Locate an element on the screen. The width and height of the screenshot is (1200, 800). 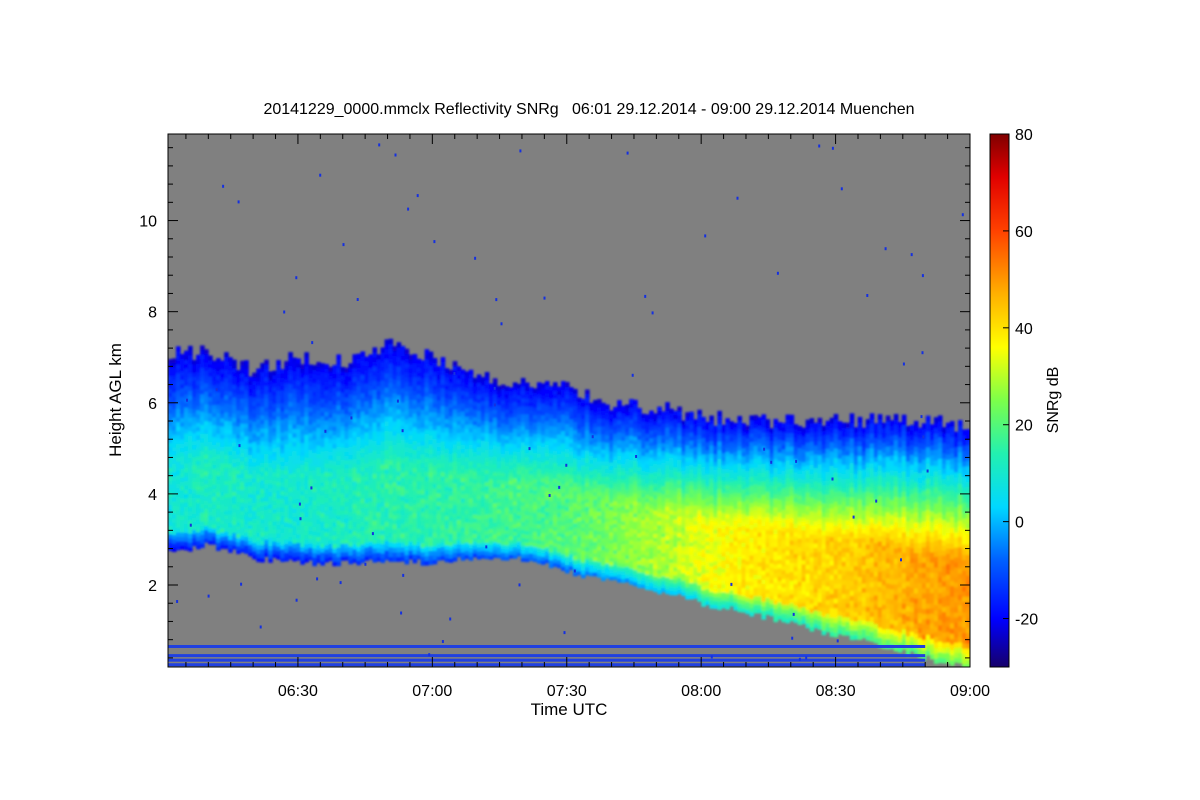
x-tick-label: 07:30 is located at coordinates (567, 691).